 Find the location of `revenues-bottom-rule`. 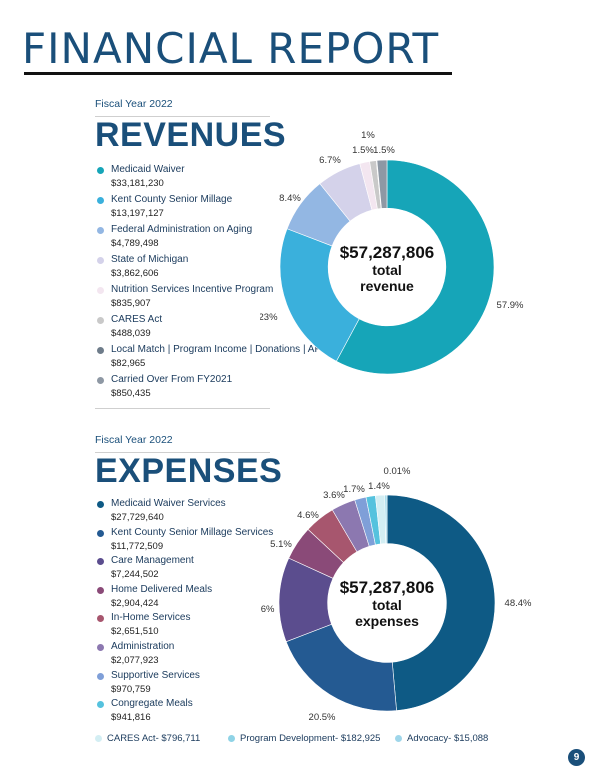

revenues-bottom-rule is located at coordinates (182, 408).